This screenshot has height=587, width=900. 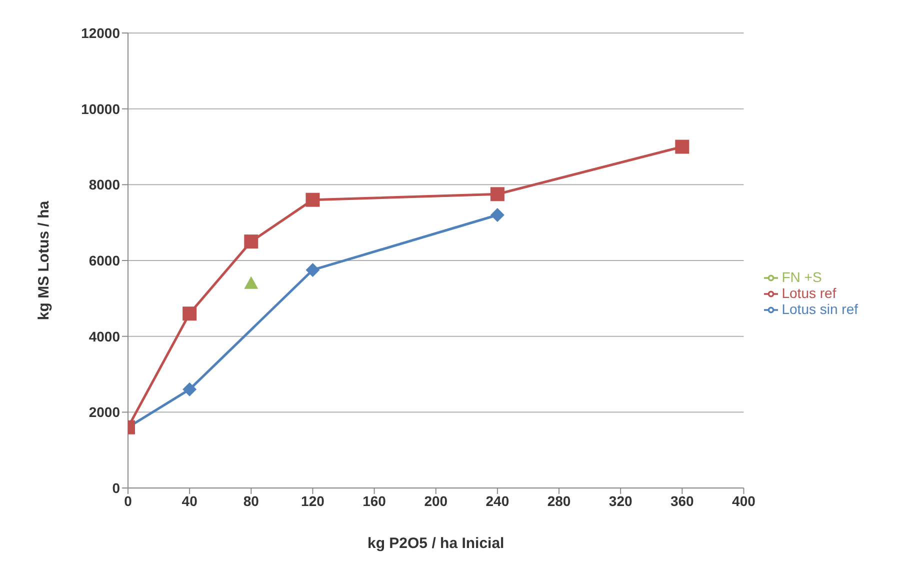 What do you see at coordinates (104, 336) in the screenshot?
I see `y-tick-label: 4000` at bounding box center [104, 336].